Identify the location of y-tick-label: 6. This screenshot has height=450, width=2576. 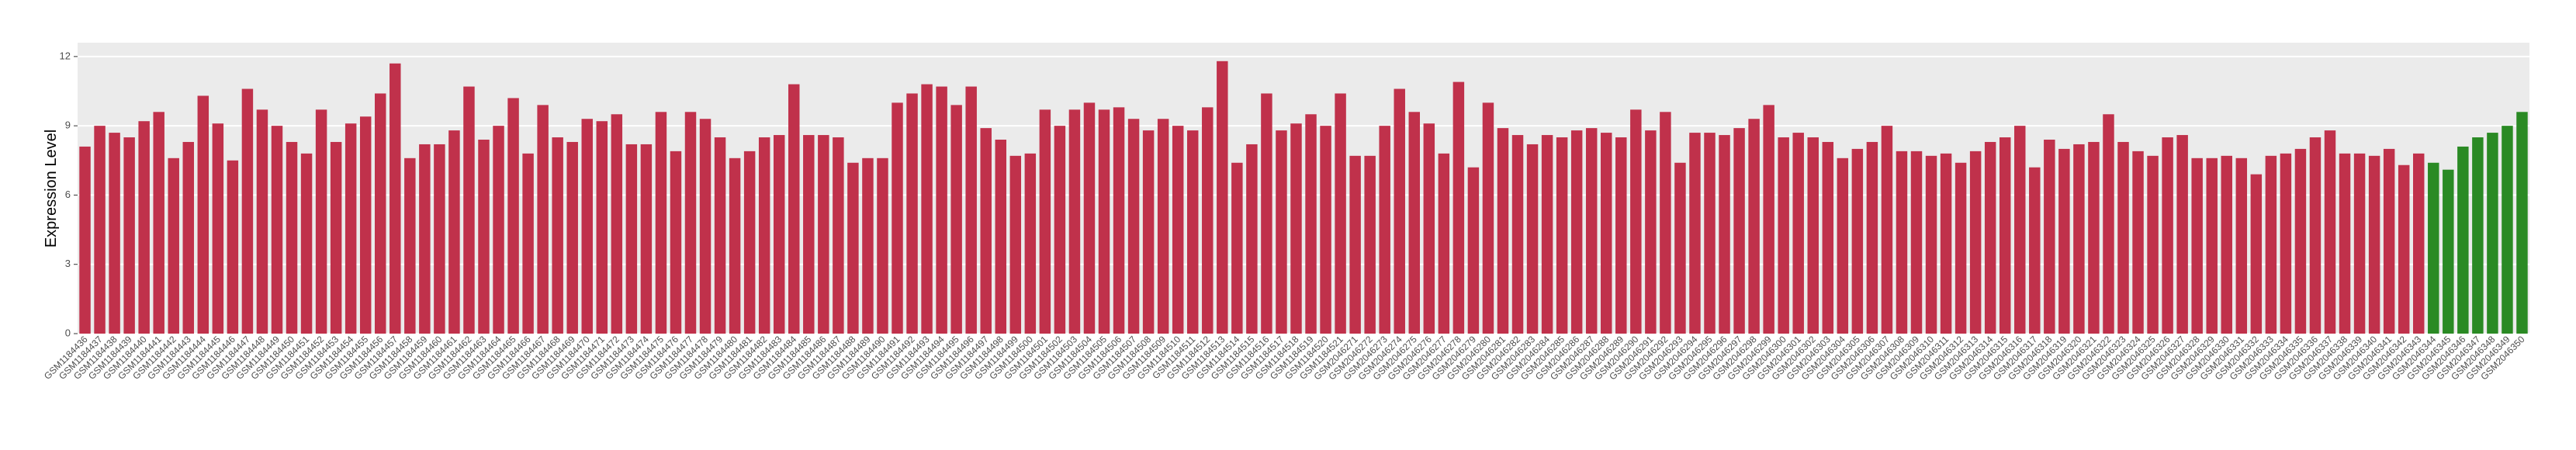
(68, 194).